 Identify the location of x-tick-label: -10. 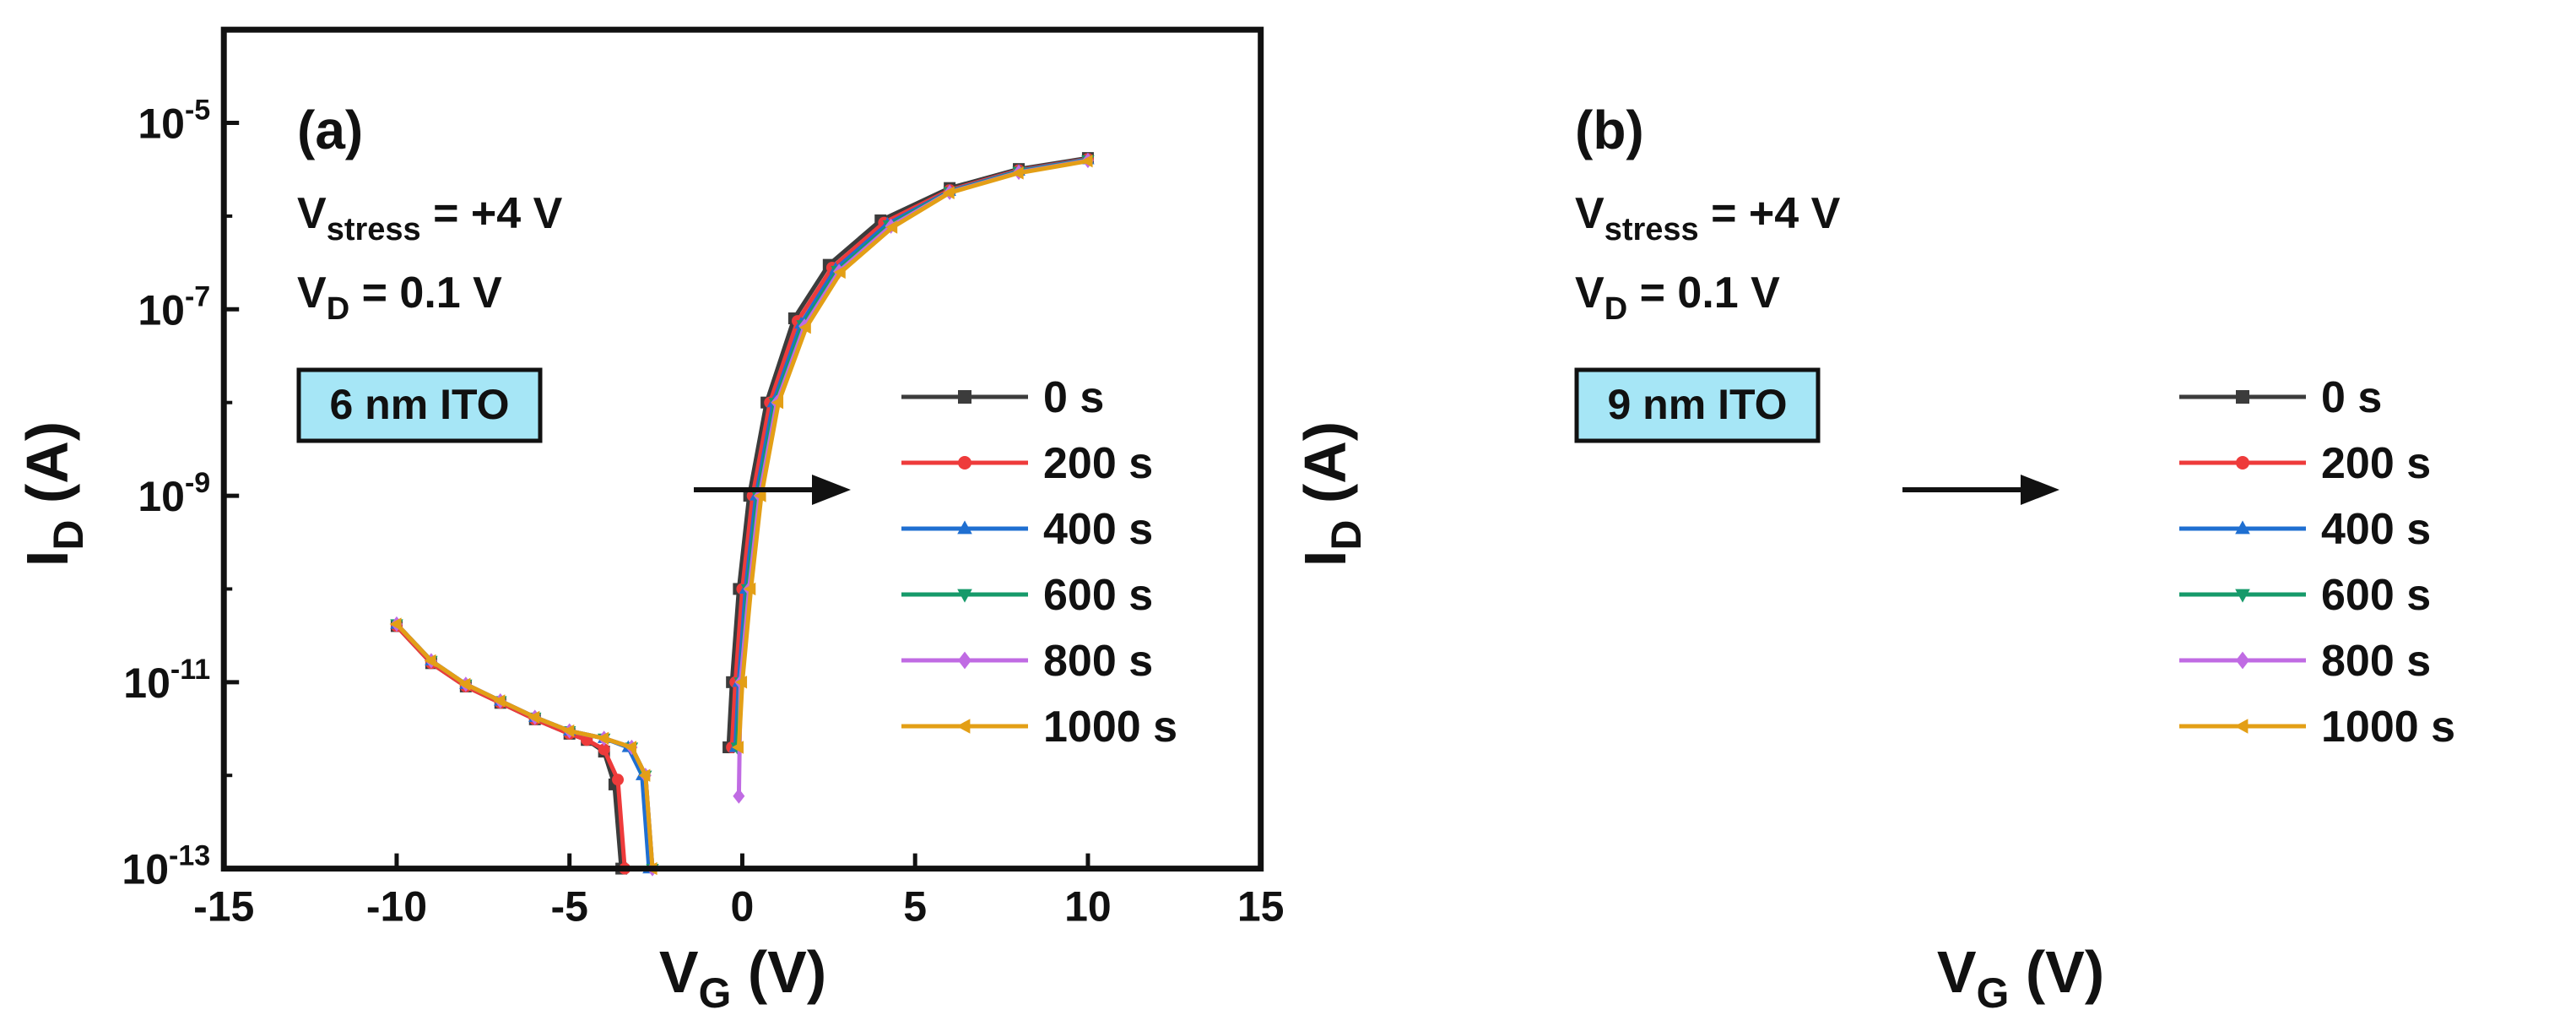
(396, 907).